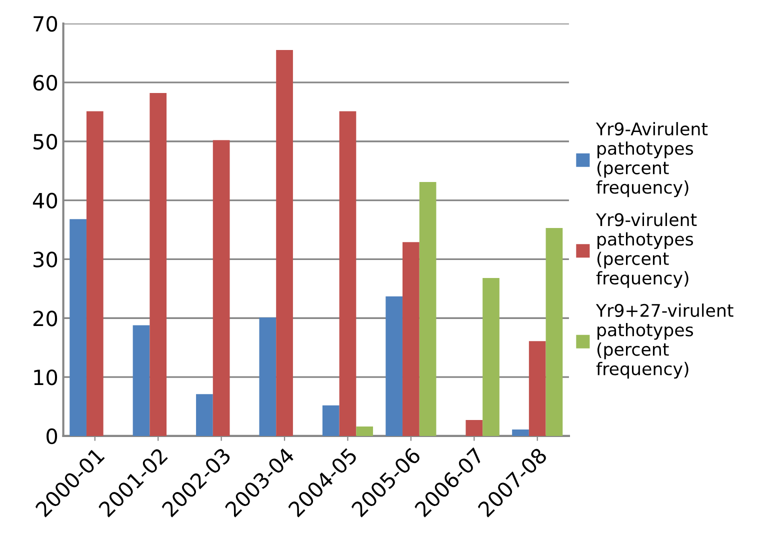 The image size is (772, 547). What do you see at coordinates (45, 82) in the screenshot?
I see `y-tick-label: 60` at bounding box center [45, 82].